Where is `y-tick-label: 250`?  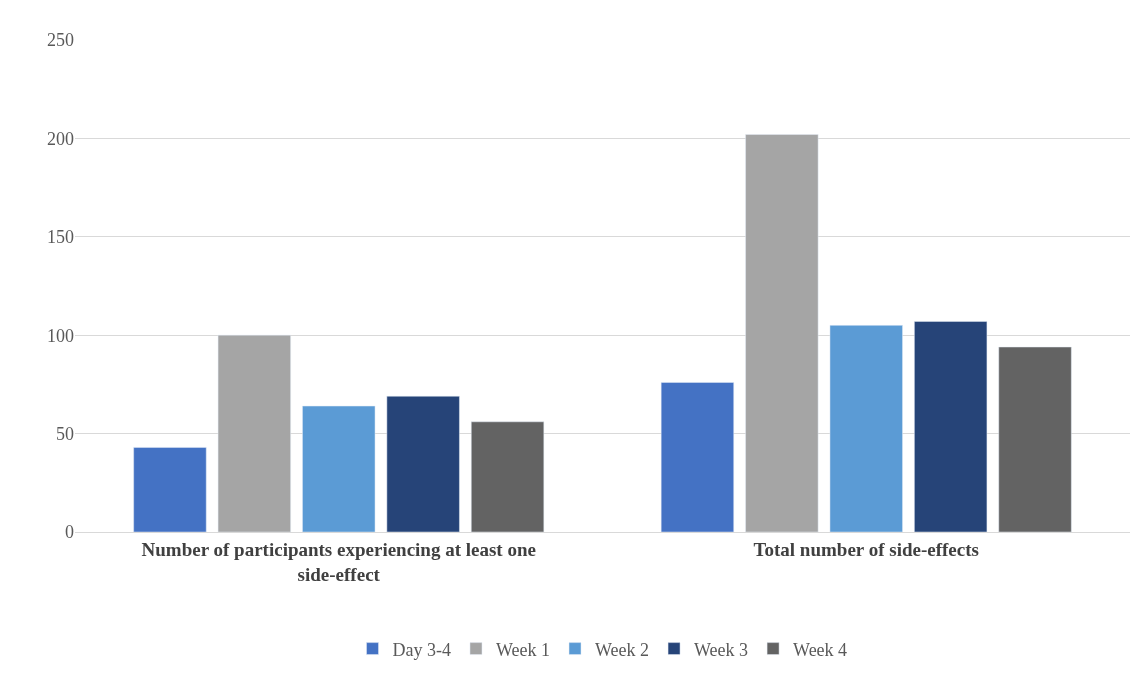
y-tick-label: 250 is located at coordinates (60, 40).